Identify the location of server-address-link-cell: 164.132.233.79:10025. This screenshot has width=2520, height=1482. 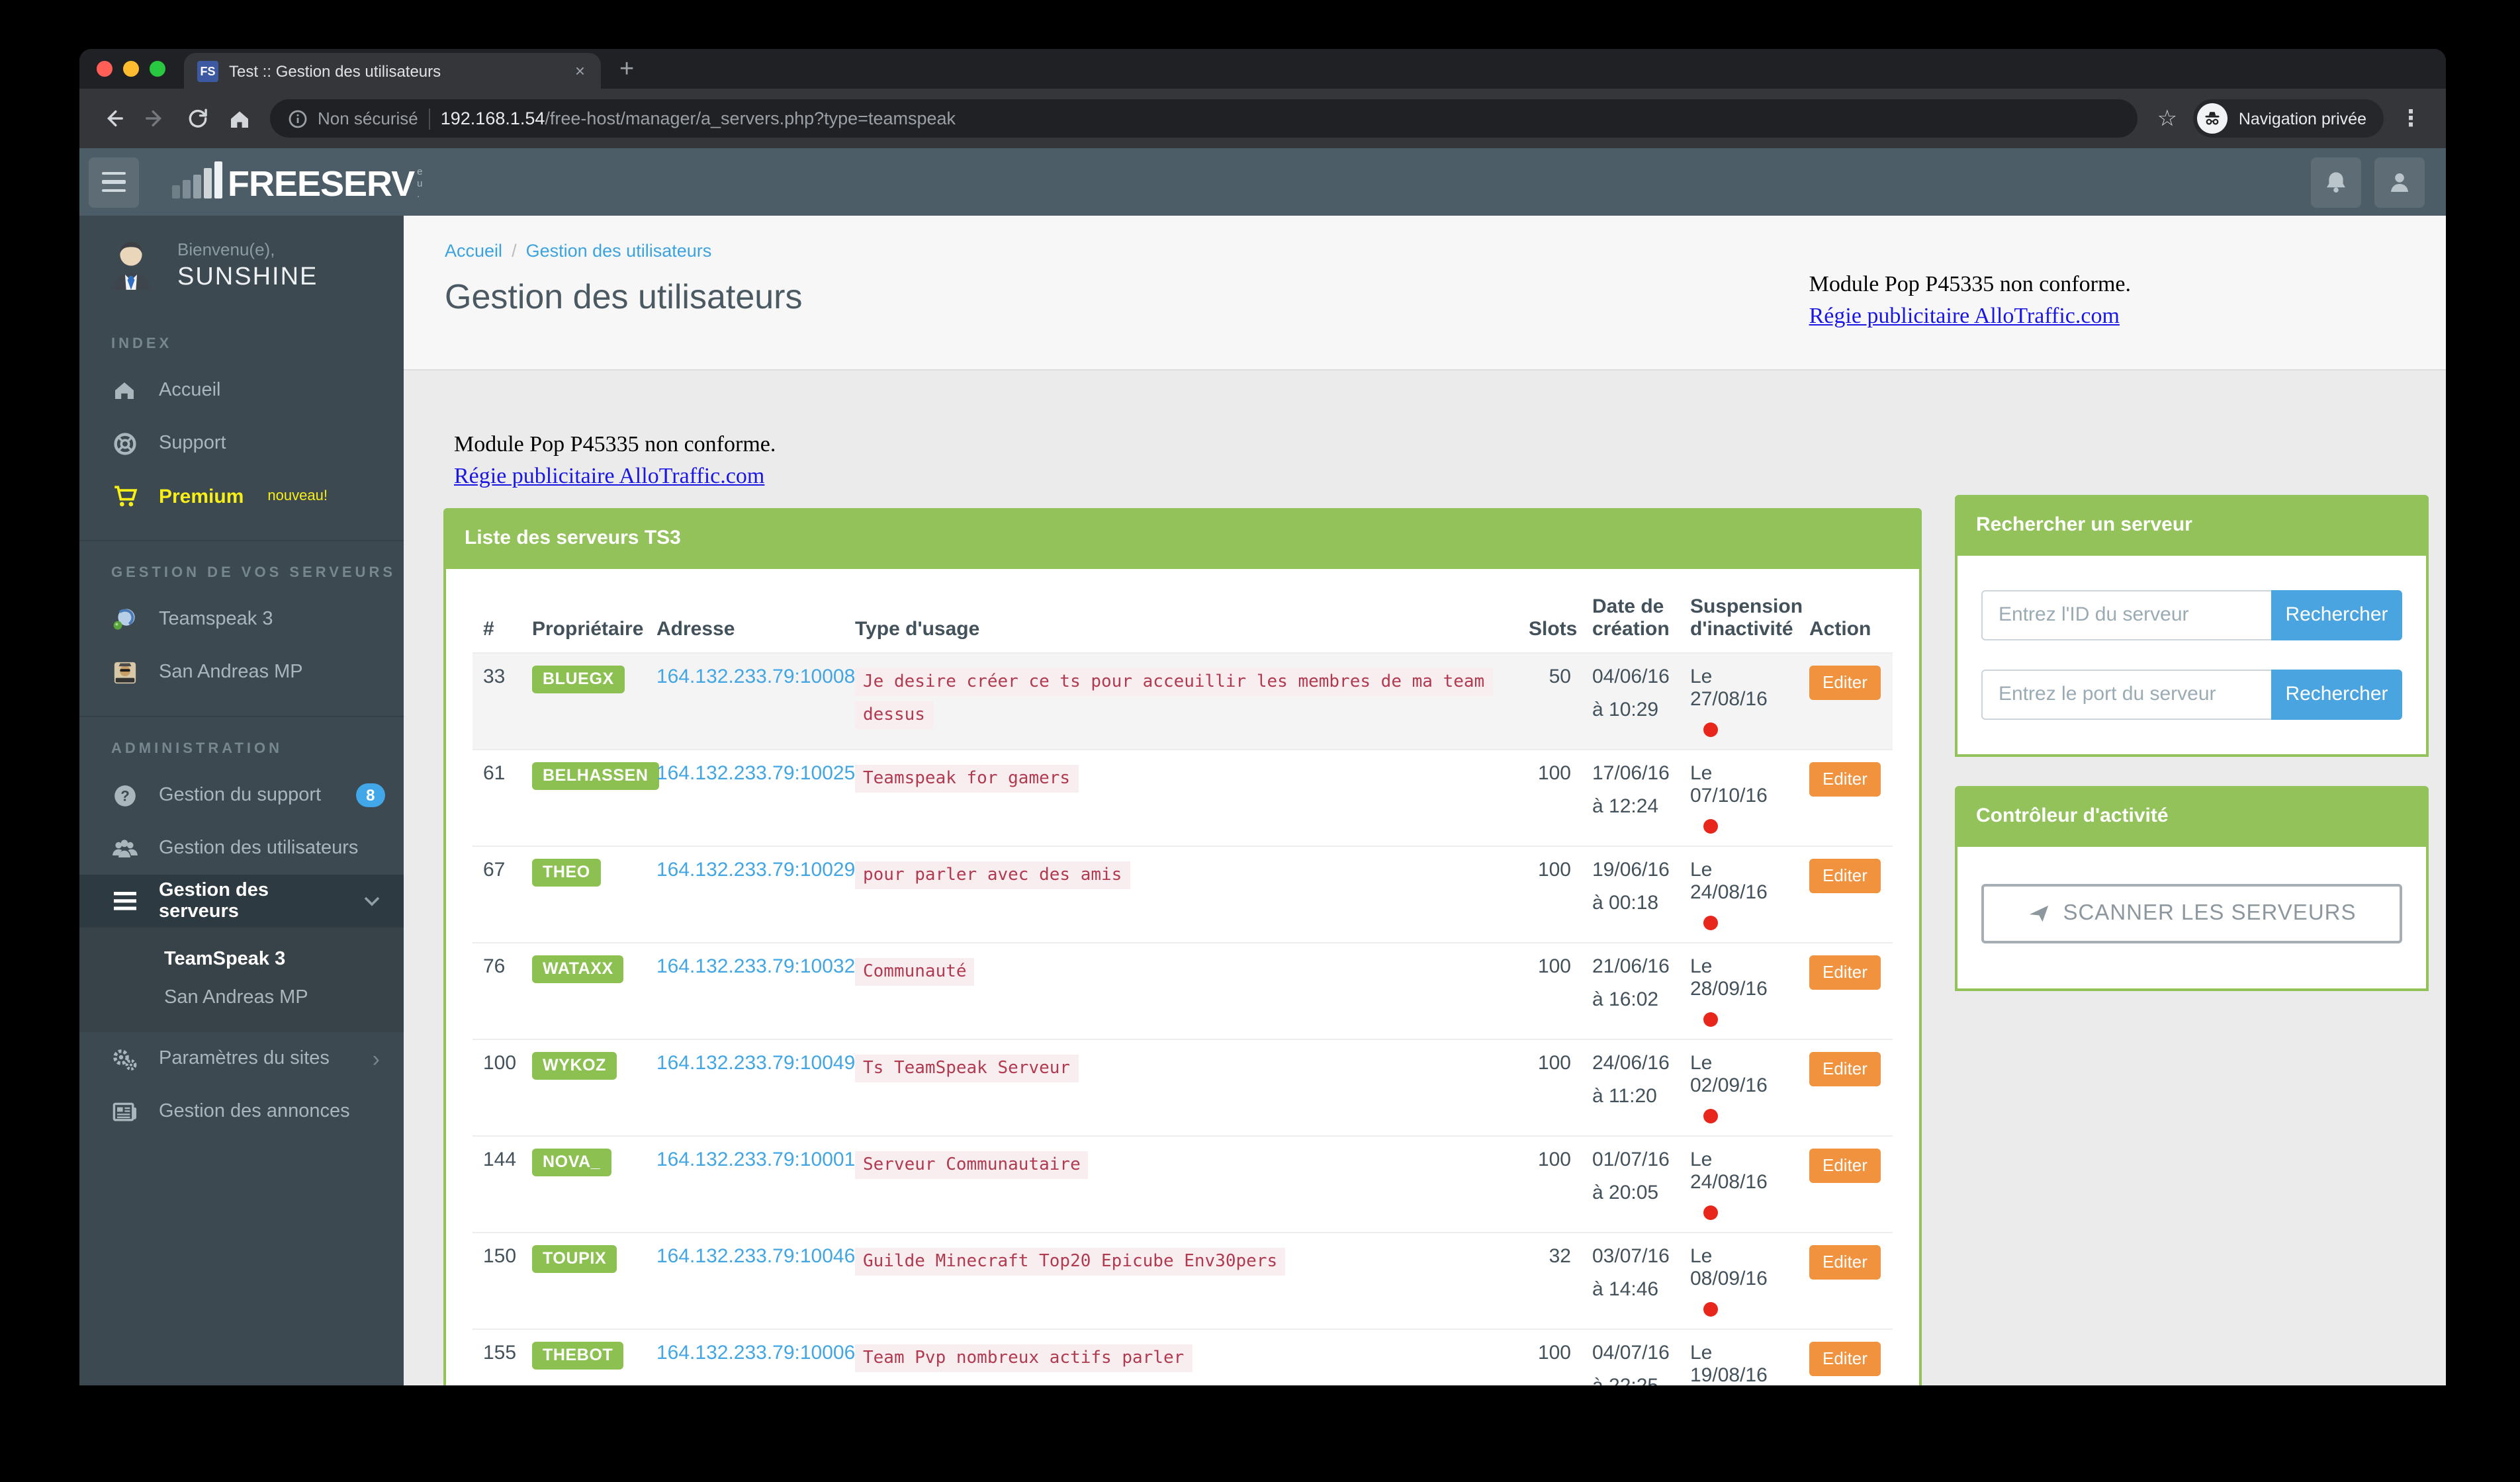
(750, 797).